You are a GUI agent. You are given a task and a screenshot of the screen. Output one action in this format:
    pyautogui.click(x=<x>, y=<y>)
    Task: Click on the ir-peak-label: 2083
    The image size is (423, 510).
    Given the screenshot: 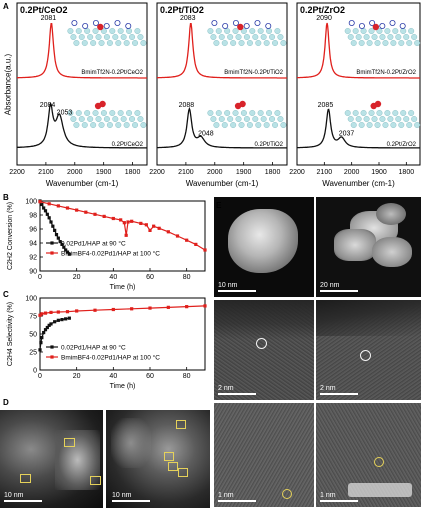 What is the action you would take?
    pyautogui.click(x=188, y=18)
    